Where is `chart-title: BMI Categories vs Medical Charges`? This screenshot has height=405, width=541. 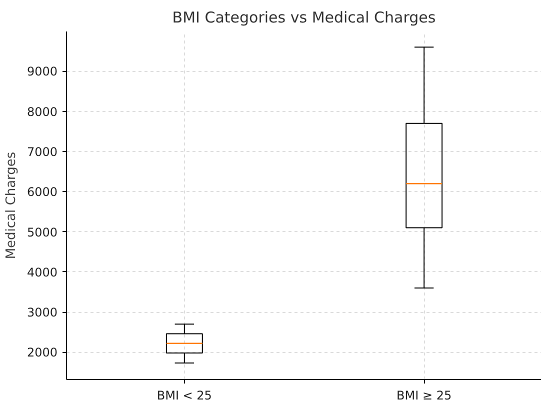 chart-title: BMI Categories vs Medical Charges is located at coordinates (304, 17).